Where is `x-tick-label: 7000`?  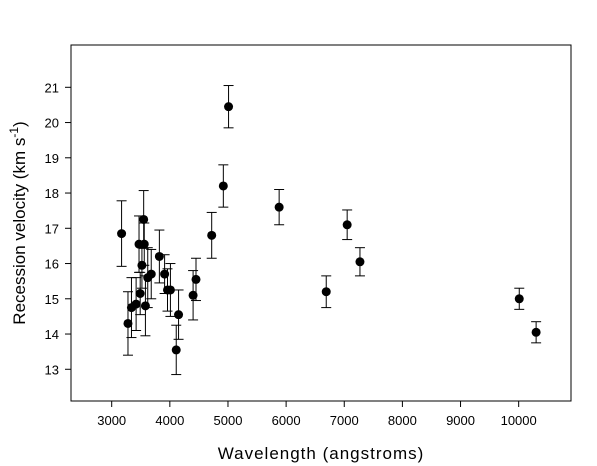
x-tick-label: 7000 is located at coordinates (344, 420).